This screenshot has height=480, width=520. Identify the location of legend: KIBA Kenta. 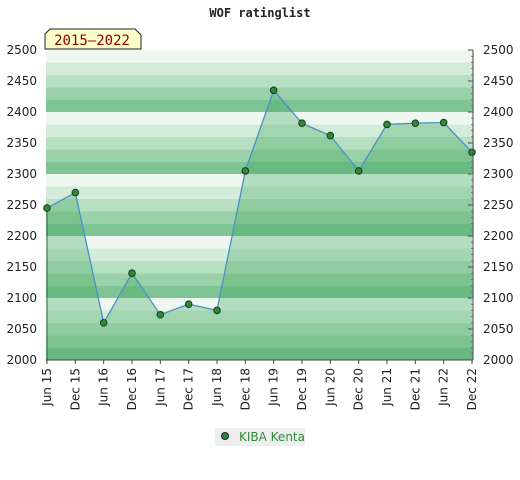
(260, 437).